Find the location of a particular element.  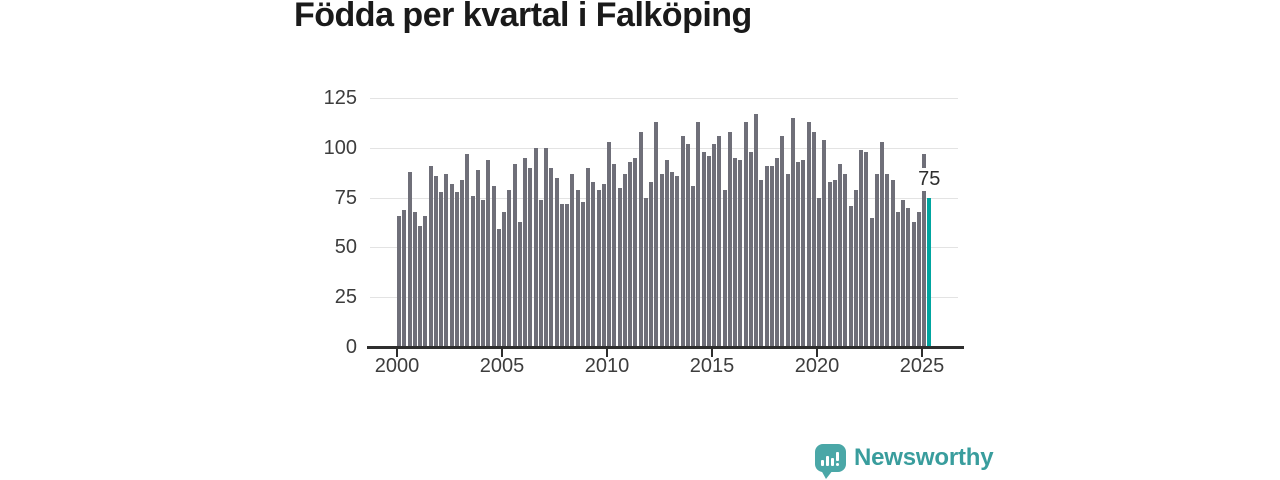

y-tick-label-100: 100 is located at coordinates (340, 147).